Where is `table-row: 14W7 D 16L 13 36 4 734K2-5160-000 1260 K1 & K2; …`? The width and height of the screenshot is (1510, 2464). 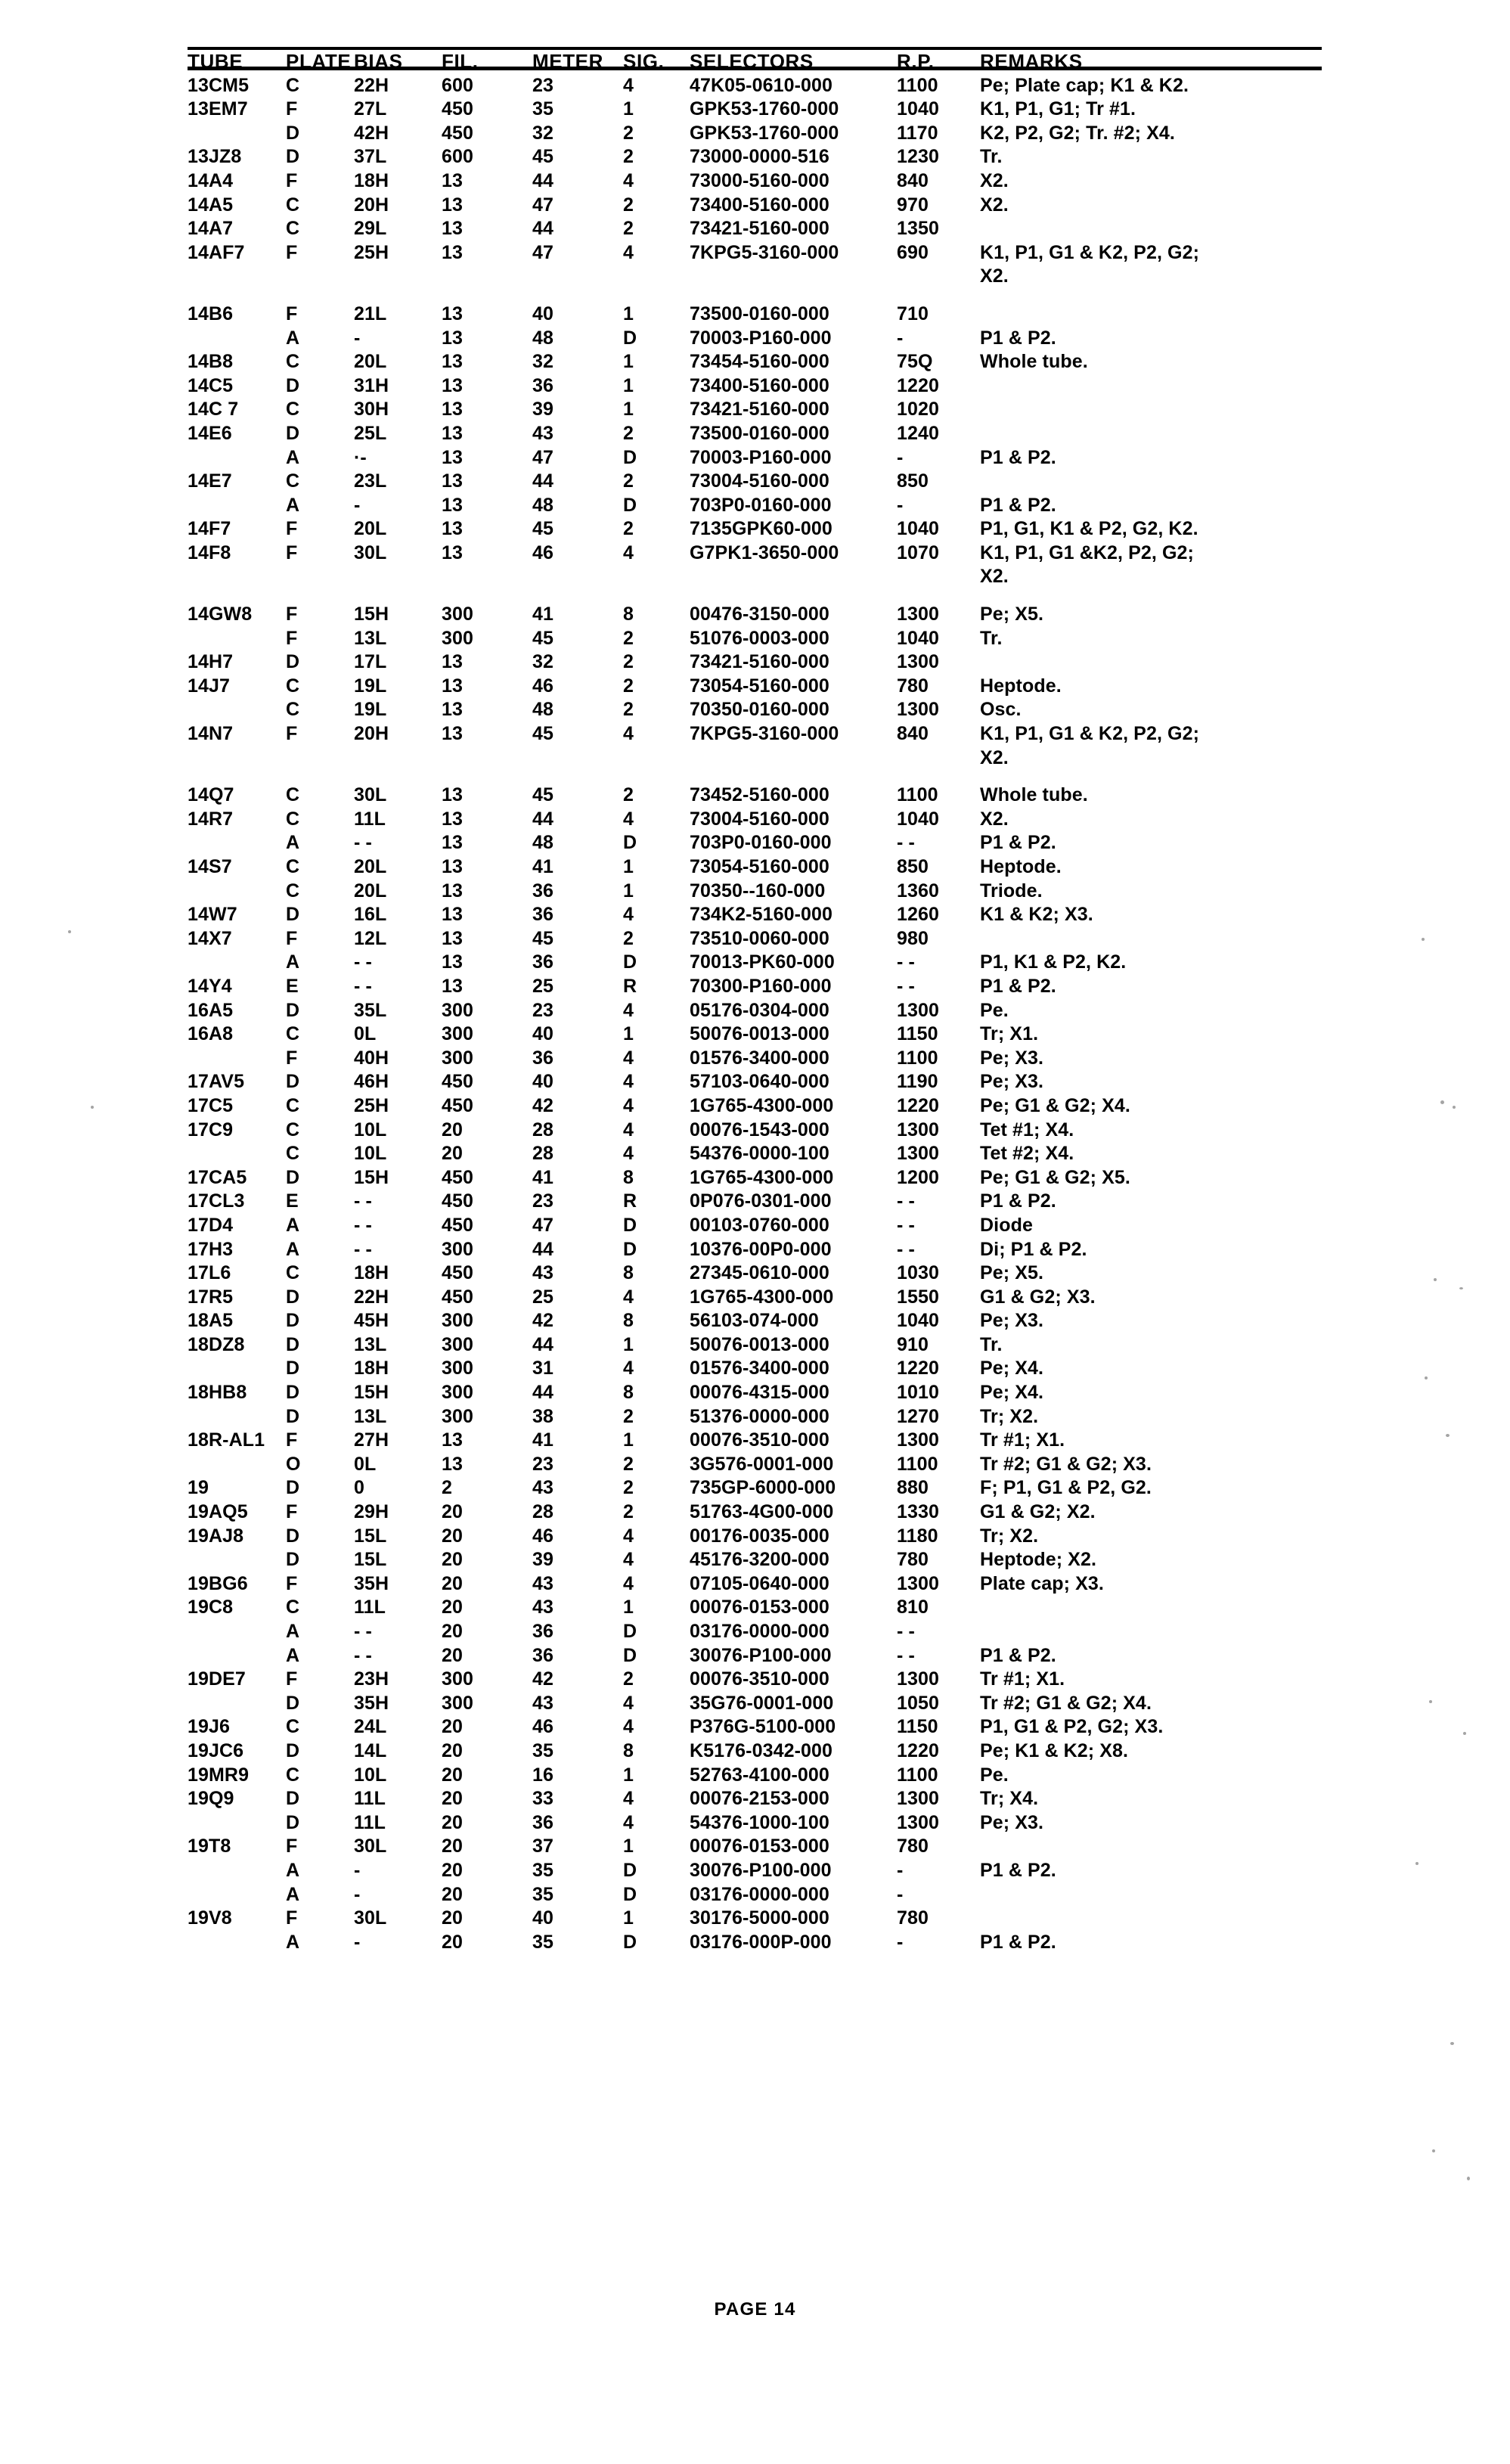 table-row: 14W7 D 16L 13 36 4 734K2-5160-000 1260 K1 & K2; … is located at coordinates (755, 915).